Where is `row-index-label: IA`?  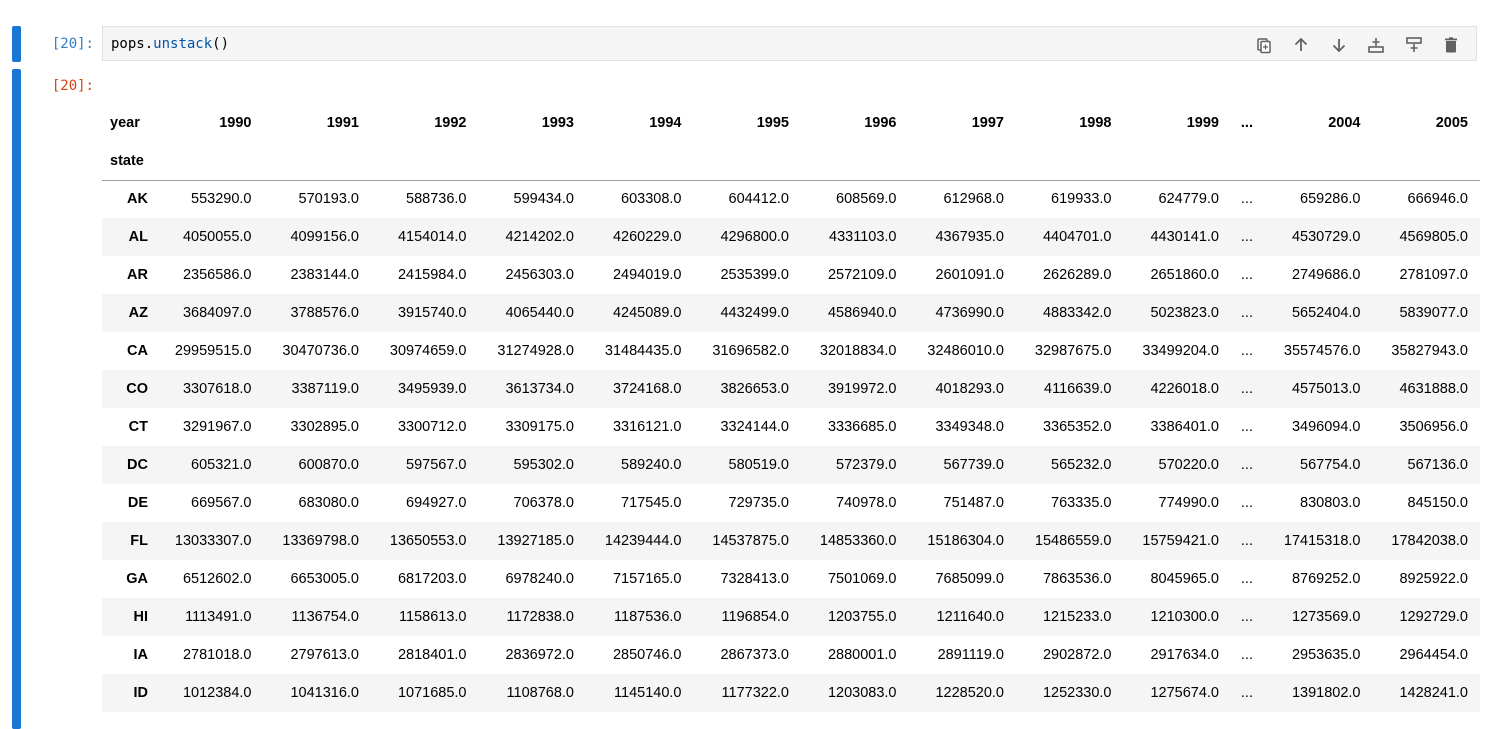 row-index-label: IA is located at coordinates (141, 655).